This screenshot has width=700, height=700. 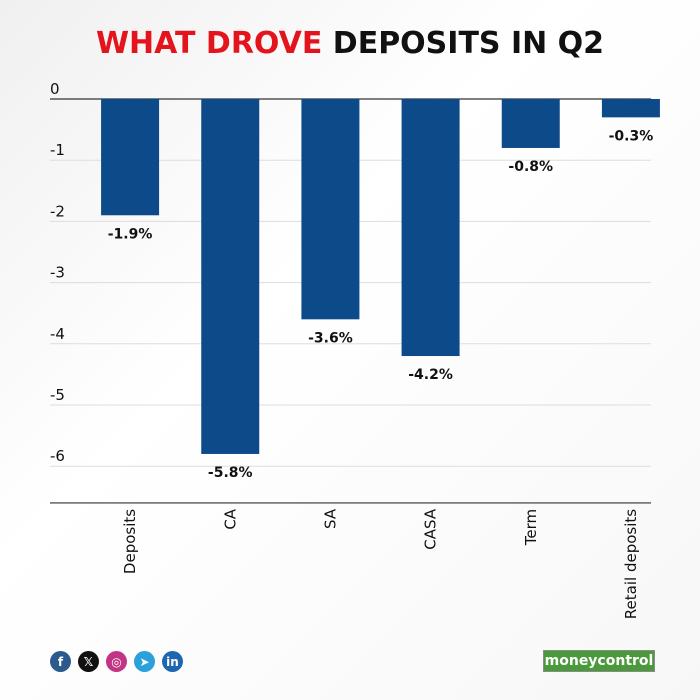 What do you see at coordinates (57, 211) in the screenshot?
I see `y-tick-label: -2` at bounding box center [57, 211].